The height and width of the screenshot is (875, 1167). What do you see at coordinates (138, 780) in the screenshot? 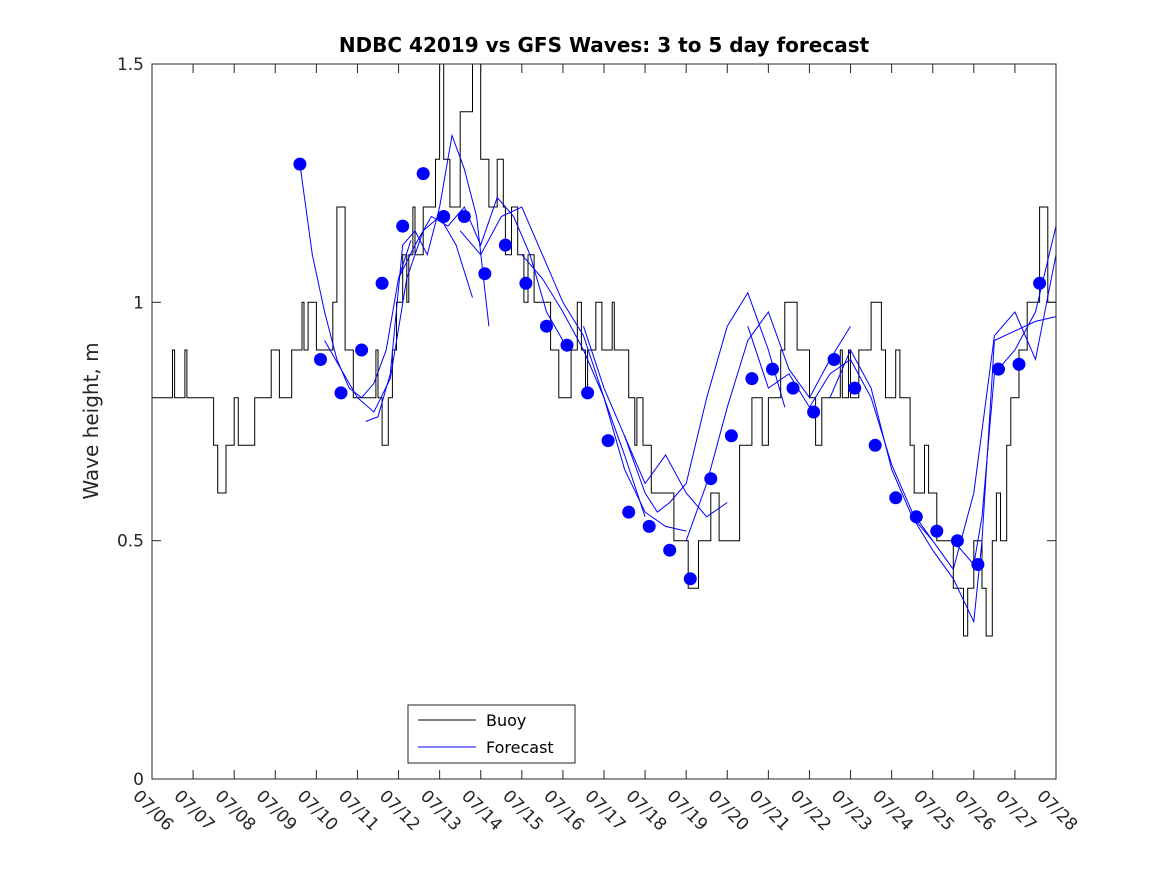
I see `y-tick-label: 0` at bounding box center [138, 780].